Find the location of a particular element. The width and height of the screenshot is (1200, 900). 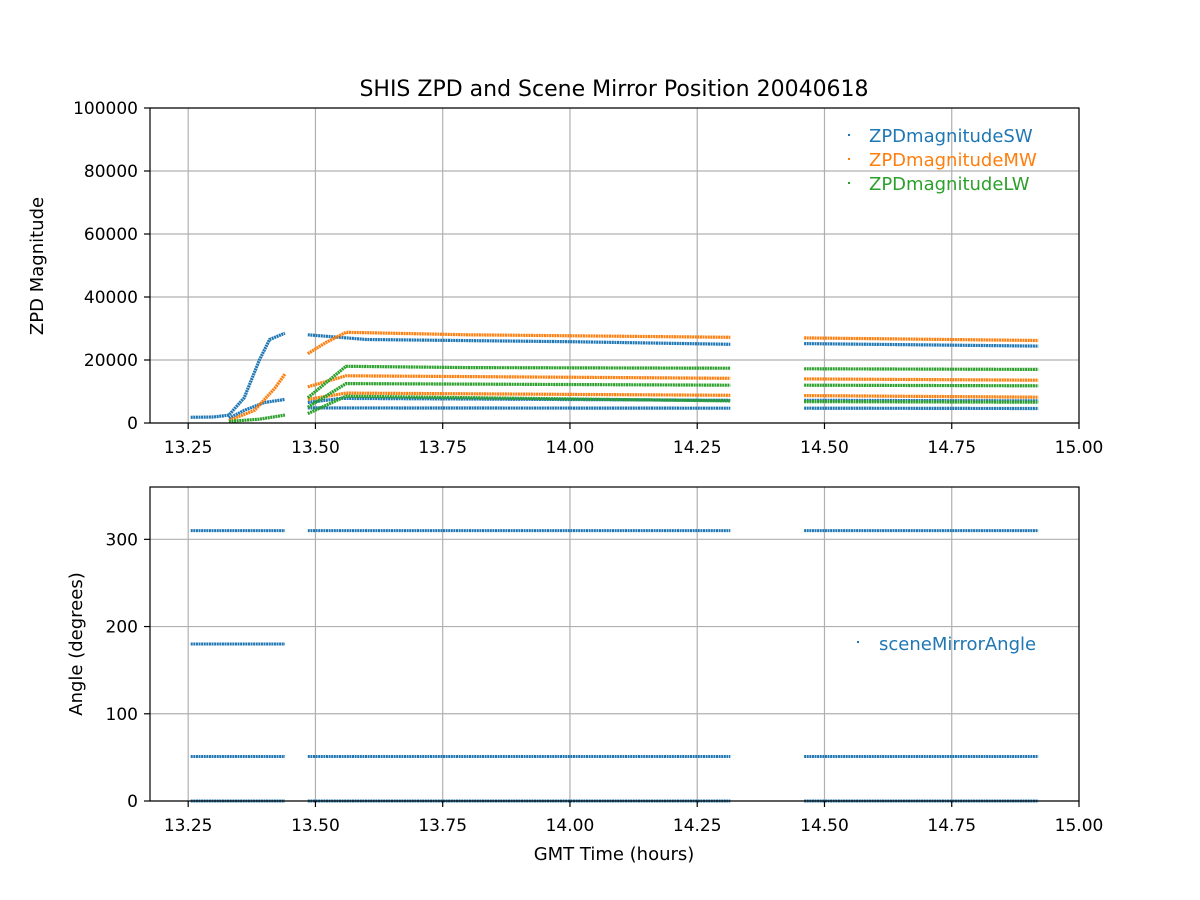

angle-x-tick-label: 14.50 is located at coordinates (824, 826).